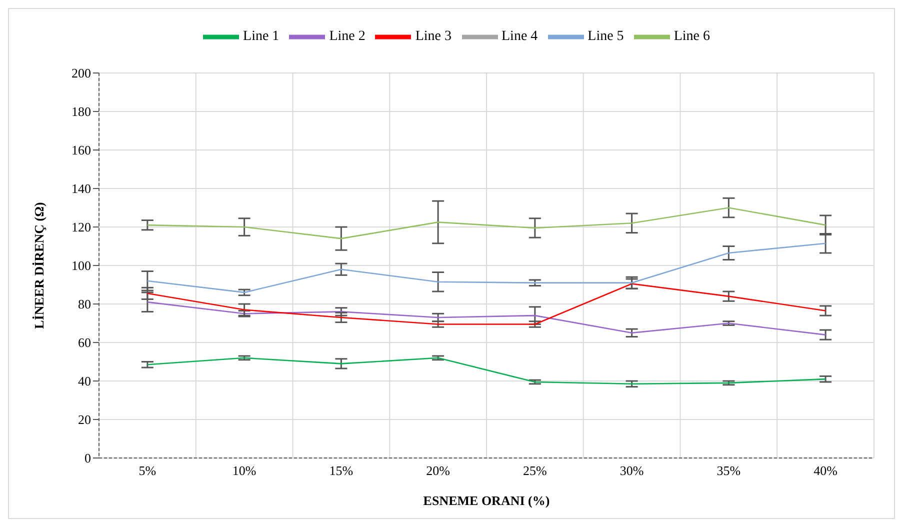 Image resolution: width=905 pixels, height=529 pixels. What do you see at coordinates (87, 458) in the screenshot?
I see `y-tick-label: 0` at bounding box center [87, 458].